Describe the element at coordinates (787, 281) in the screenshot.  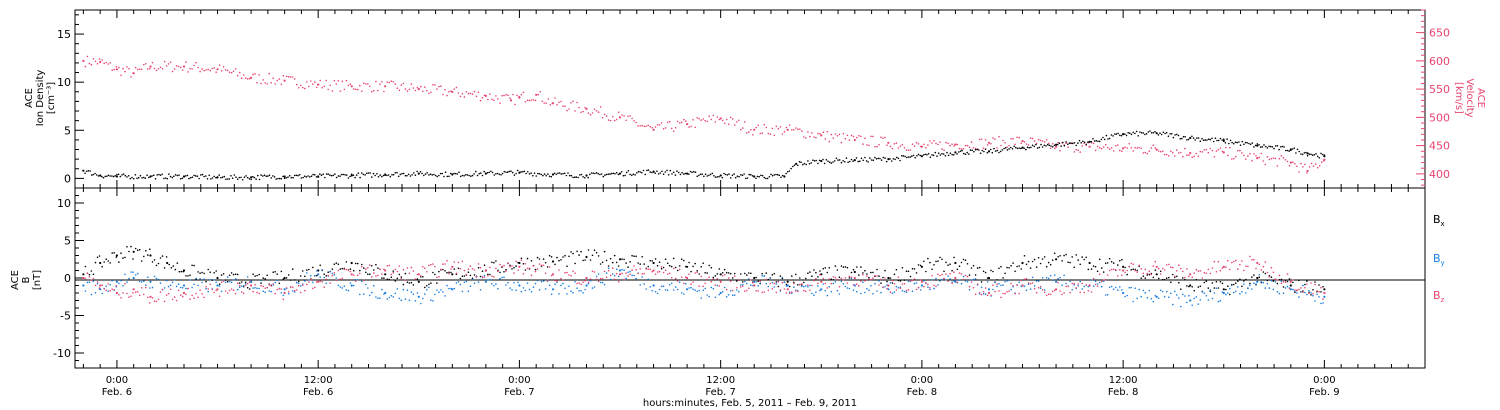
I see `bx-point` at that location.